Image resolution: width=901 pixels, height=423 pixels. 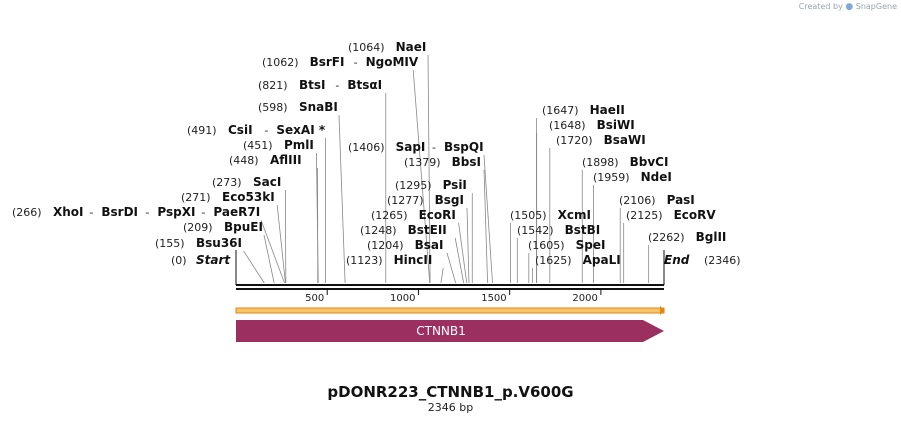 I want to click on site-enzyme-name: BtsαI, so click(x=364, y=85).